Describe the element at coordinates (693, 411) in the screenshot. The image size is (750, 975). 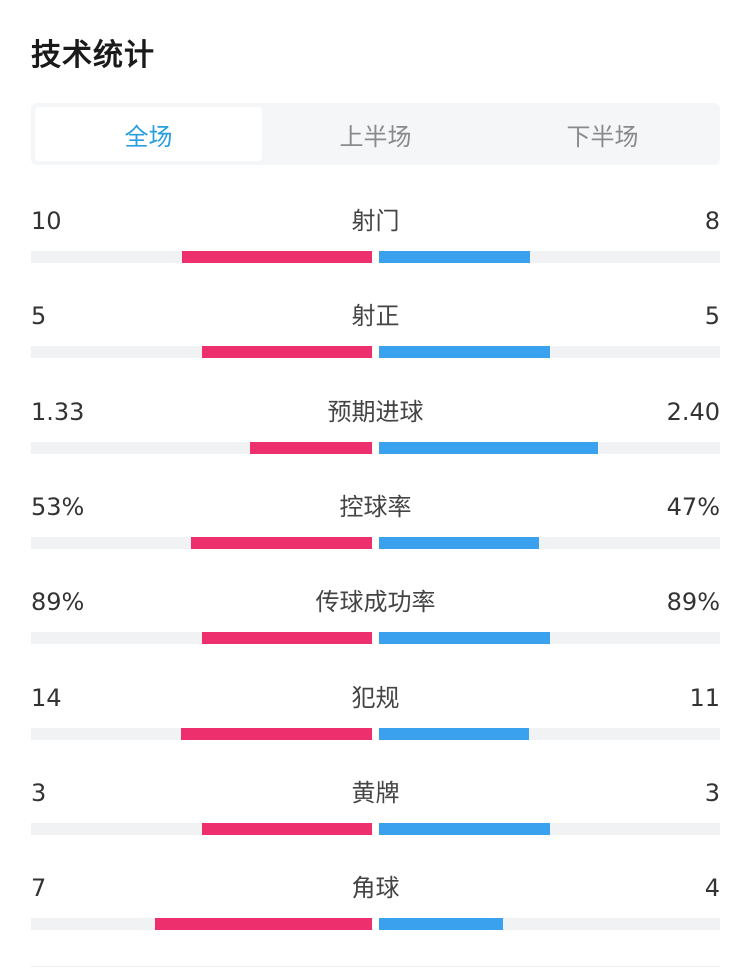
I see `stat-away-value: 2.40` at that location.